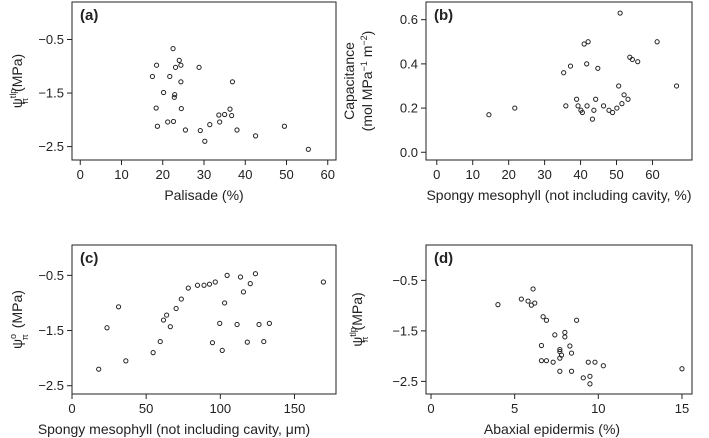 This screenshot has width=709, height=438. Describe the element at coordinates (409, 152) in the screenshot. I see `y-tick-label: 0.0` at that location.